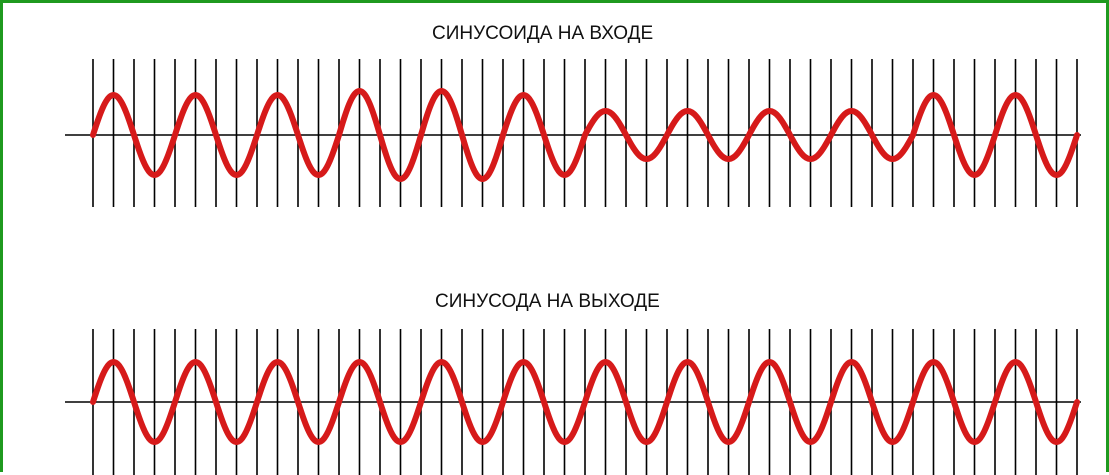  Describe the element at coordinates (543, 33) in the screenshot. I see `input-sine-title: СИНУСОИДА НА ВХОДЕ` at that location.